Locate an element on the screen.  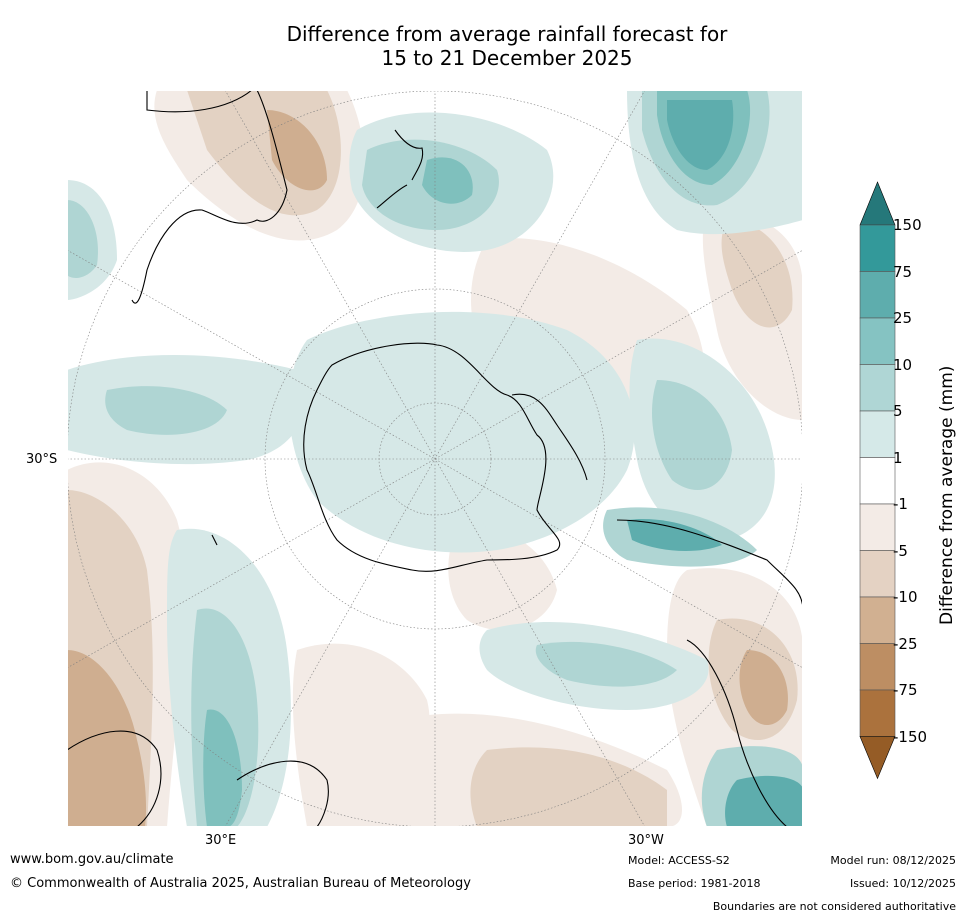
wet-region-southeast-pacific-core is located at coordinates (700, 135).